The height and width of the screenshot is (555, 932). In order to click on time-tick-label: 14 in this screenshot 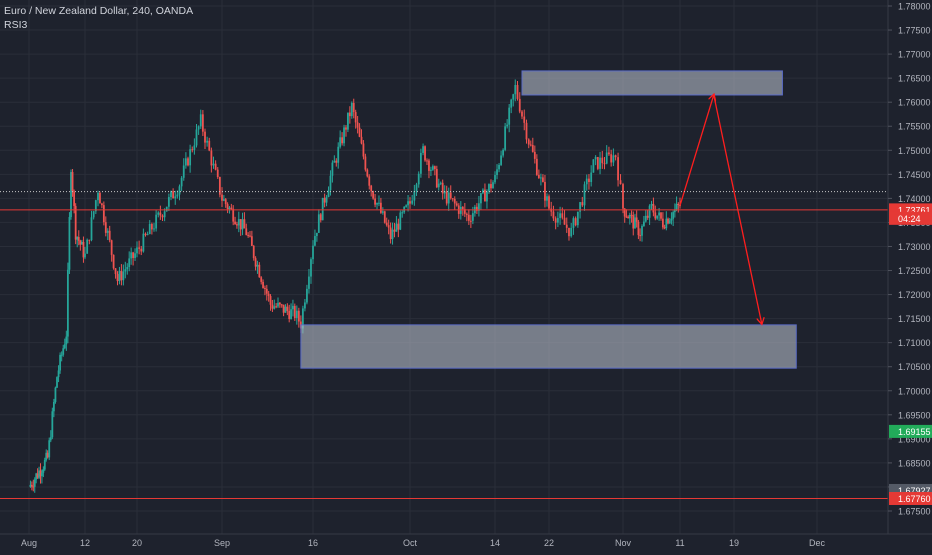, I will do `click(495, 543)`.